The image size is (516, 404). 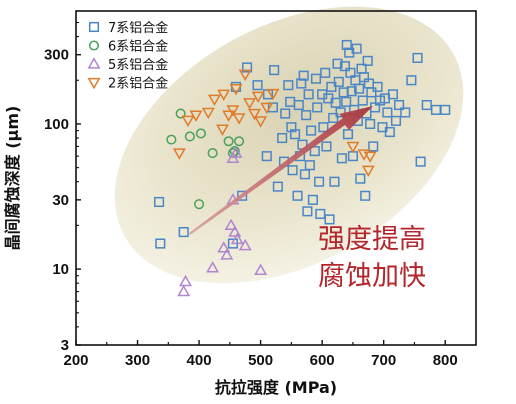 What do you see at coordinates (199, 360) in the screenshot?
I see `x-tick-label: 400` at bounding box center [199, 360].